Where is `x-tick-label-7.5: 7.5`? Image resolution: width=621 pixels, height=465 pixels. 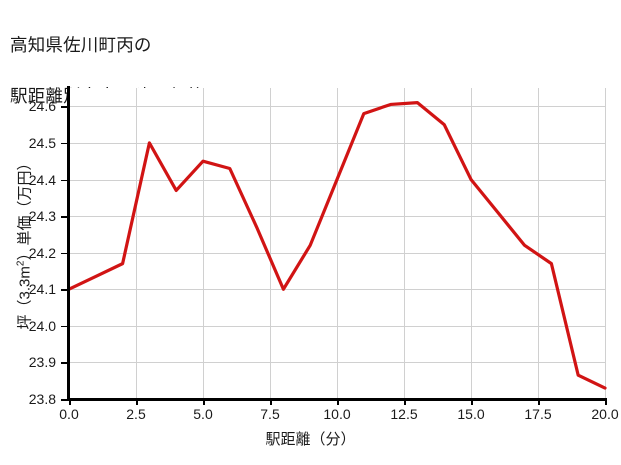 x-tick-label-7.5: 7.5 is located at coordinates (270, 414).